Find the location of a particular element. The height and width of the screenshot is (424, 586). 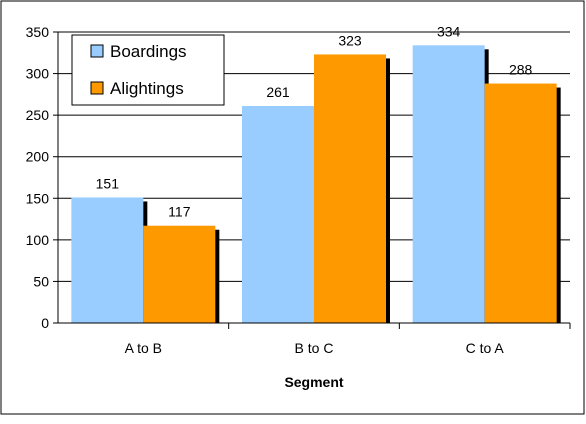

data-label-boardings: 334 is located at coordinates (449, 31).